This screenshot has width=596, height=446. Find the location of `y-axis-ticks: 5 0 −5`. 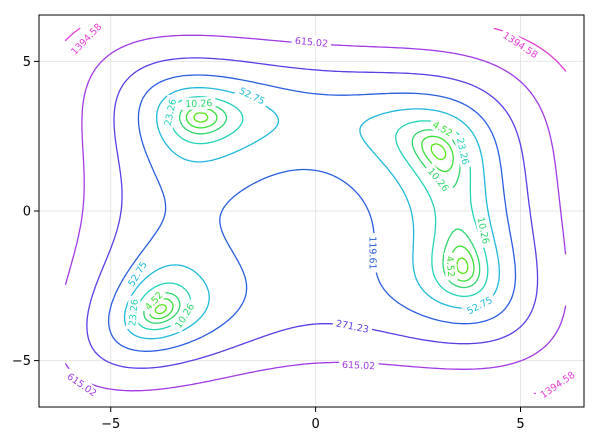

y-axis-ticks: 5 0 −5 is located at coordinates (25, 212).